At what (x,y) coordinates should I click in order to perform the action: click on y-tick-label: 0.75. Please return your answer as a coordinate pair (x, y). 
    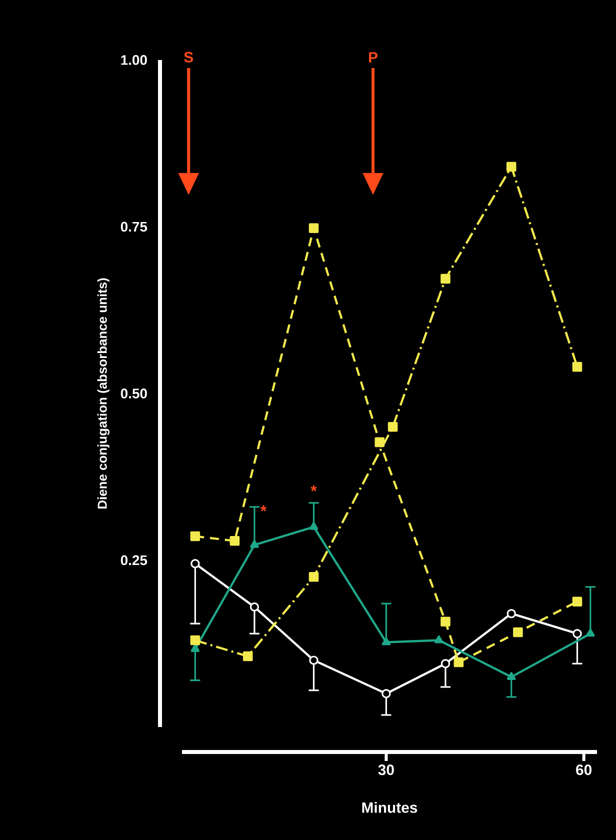
    Looking at the image, I should click on (134, 227).